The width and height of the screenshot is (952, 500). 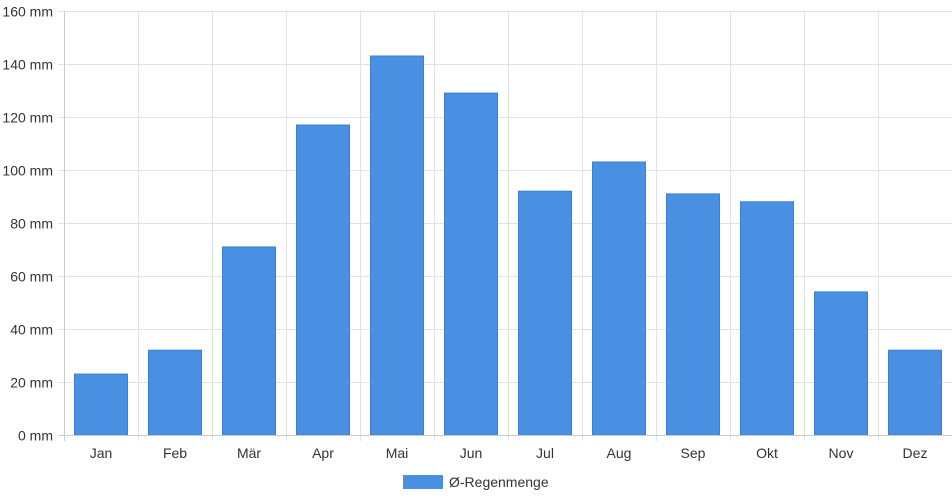 I want to click on x-tick-label: Sep, so click(x=693, y=453).